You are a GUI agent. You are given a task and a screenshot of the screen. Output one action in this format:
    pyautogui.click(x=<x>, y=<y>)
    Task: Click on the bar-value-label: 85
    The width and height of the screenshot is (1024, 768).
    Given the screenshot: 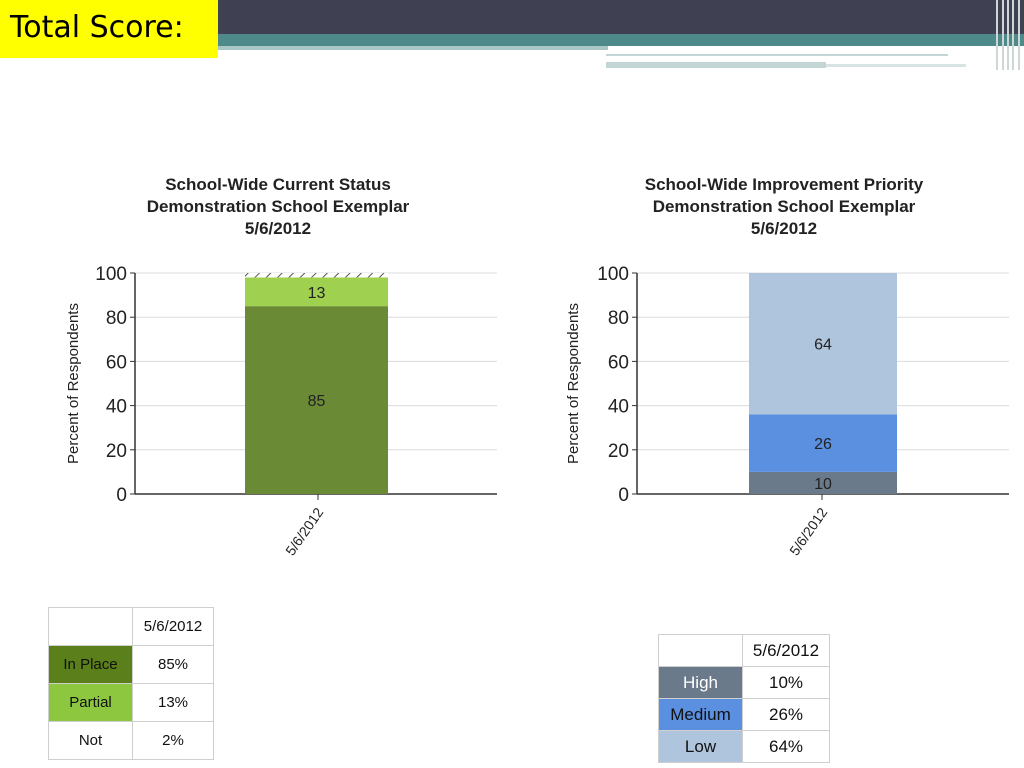 What is the action you would take?
    pyautogui.click(x=317, y=401)
    